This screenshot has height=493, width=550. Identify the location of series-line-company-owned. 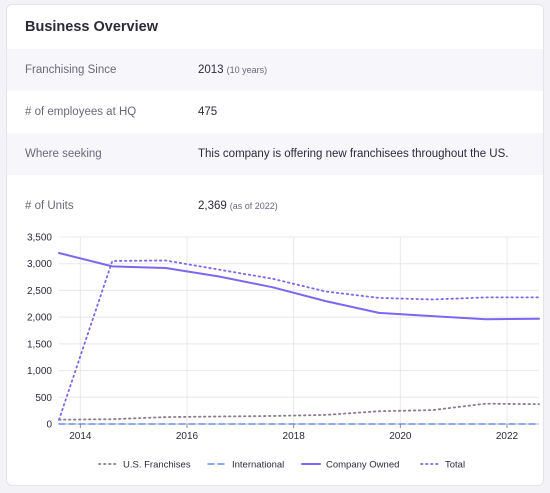
(299, 286).